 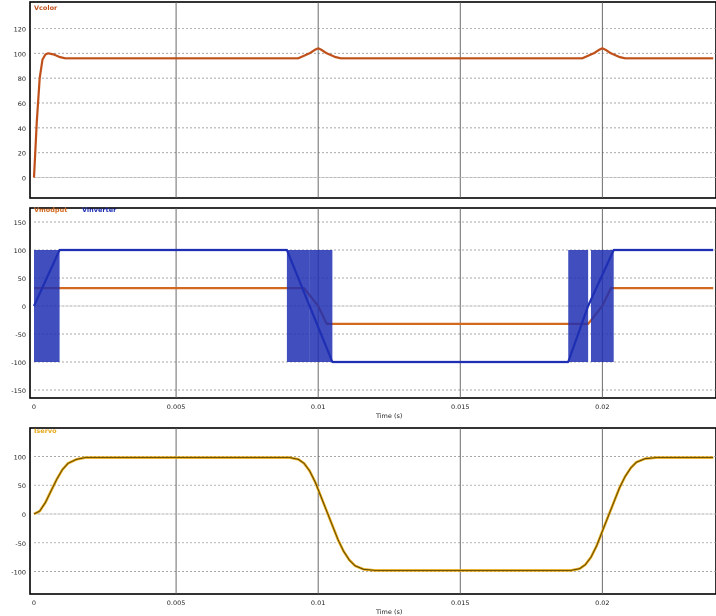 I want to click on y-tick-label: 150, so click(x=20, y=223).